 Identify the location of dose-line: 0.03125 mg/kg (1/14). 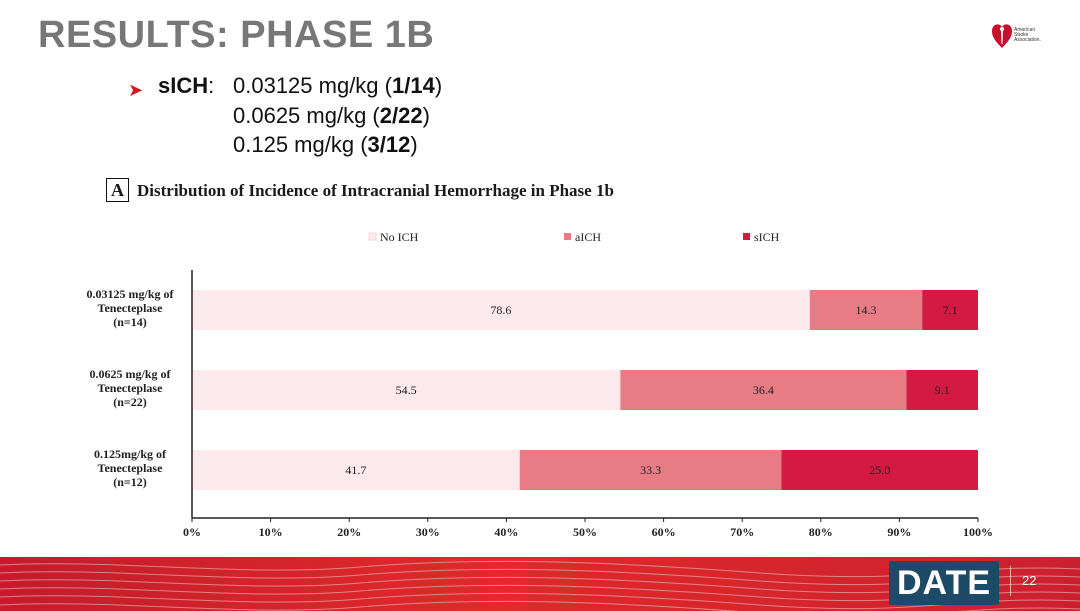
(338, 85).